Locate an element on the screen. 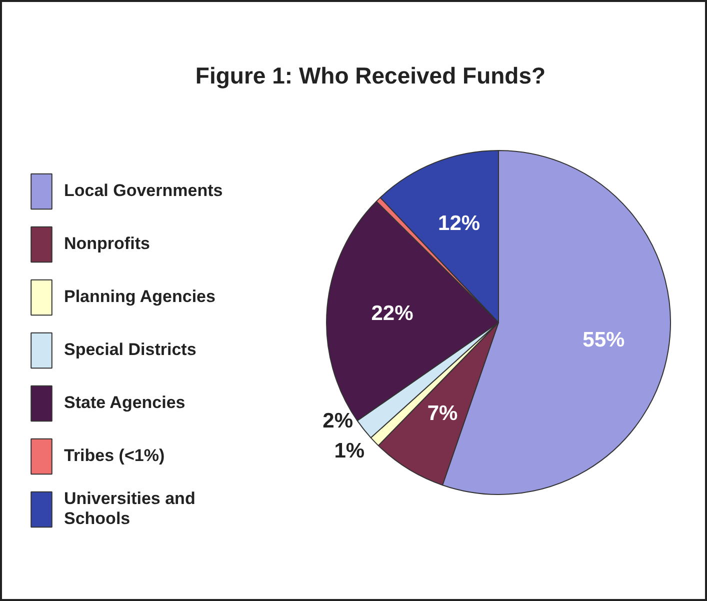  chart-title: Figure 1: Who Received Funds? is located at coordinates (370, 75).